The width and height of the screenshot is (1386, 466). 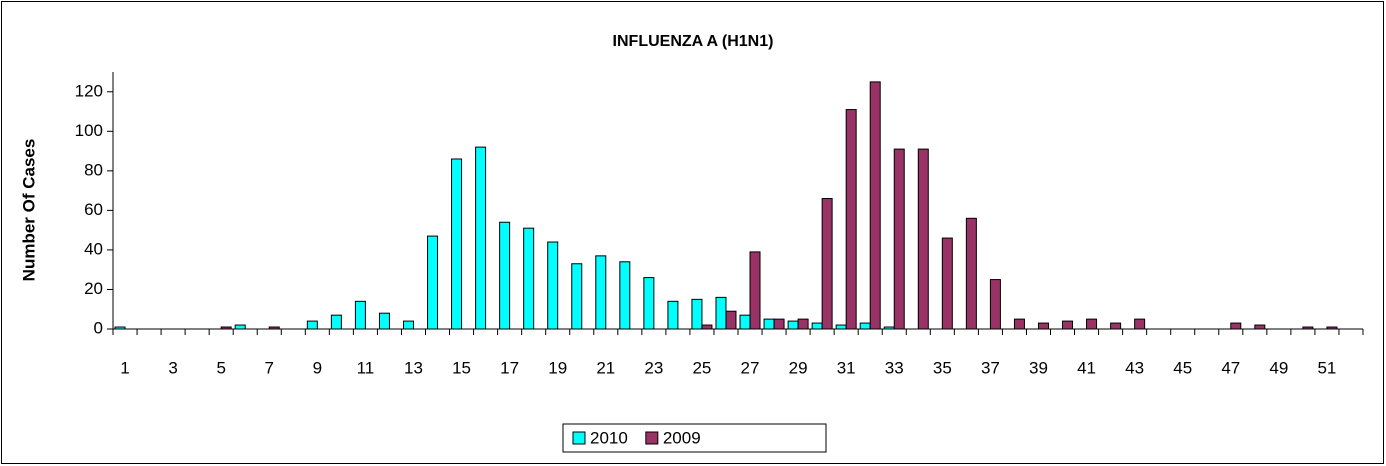 I want to click on x-tick-label: 11, so click(x=366, y=367).